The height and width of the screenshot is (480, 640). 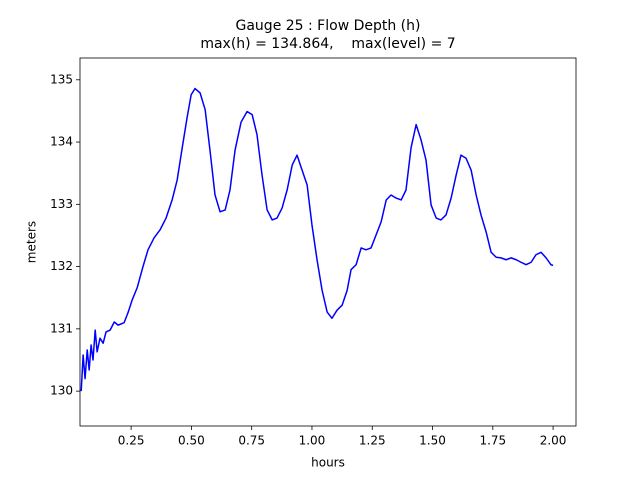 I want to click on y-tick-label: 133, so click(x=61, y=204).